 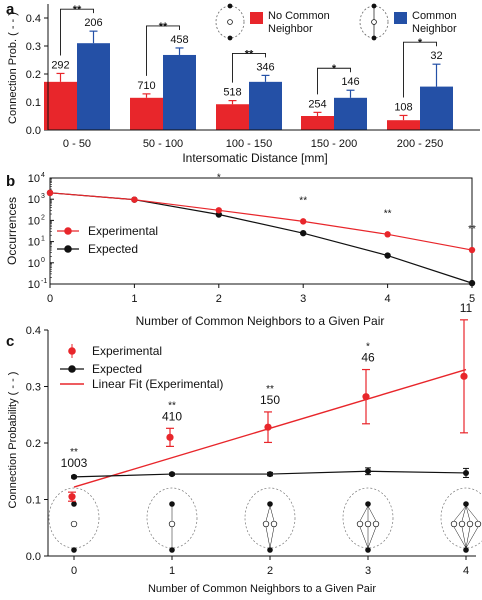 I want to click on panel-a-x-tick-label: 150 - 200, so click(x=334, y=144).